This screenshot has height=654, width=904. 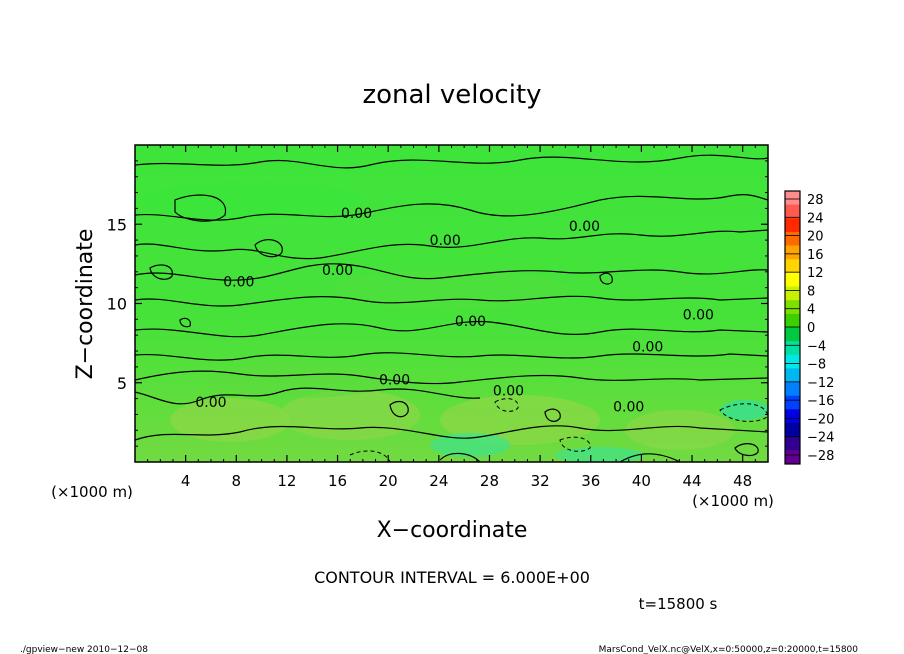 I want to click on x-tick-label: 16, so click(x=337, y=481).